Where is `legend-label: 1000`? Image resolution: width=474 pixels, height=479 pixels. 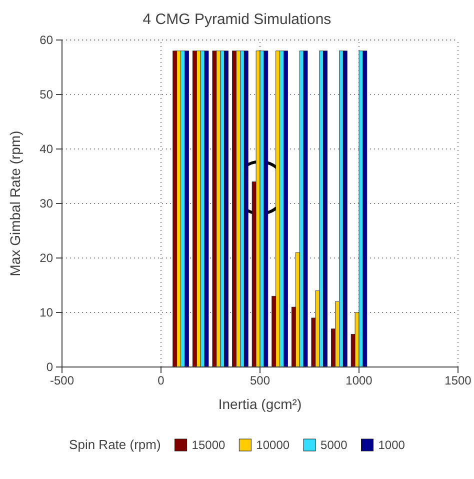
legend-label: 1000 is located at coordinates (392, 445).